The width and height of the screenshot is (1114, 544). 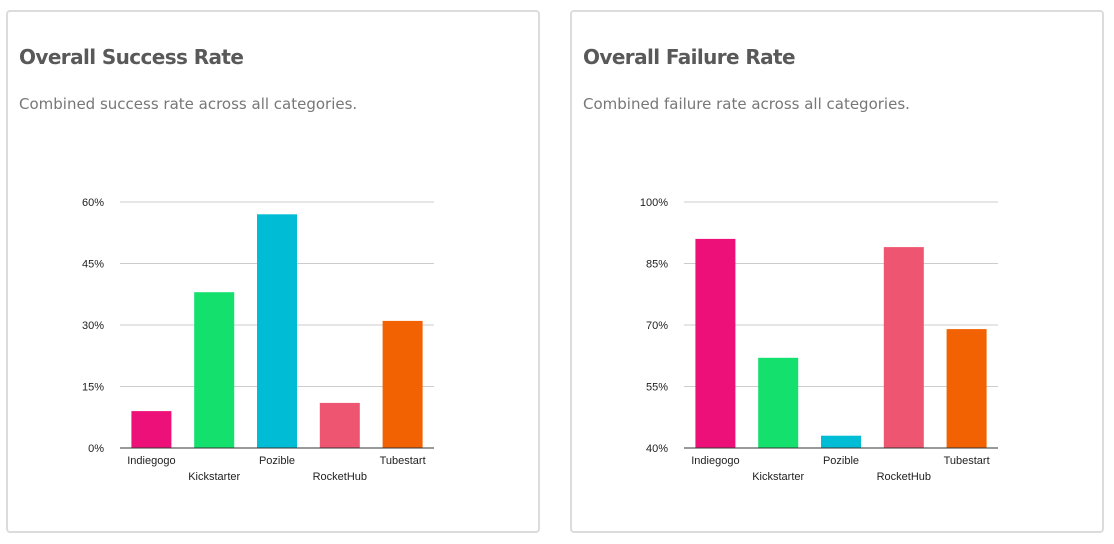 I want to click on y-tick-label: 15%, so click(x=93, y=388).